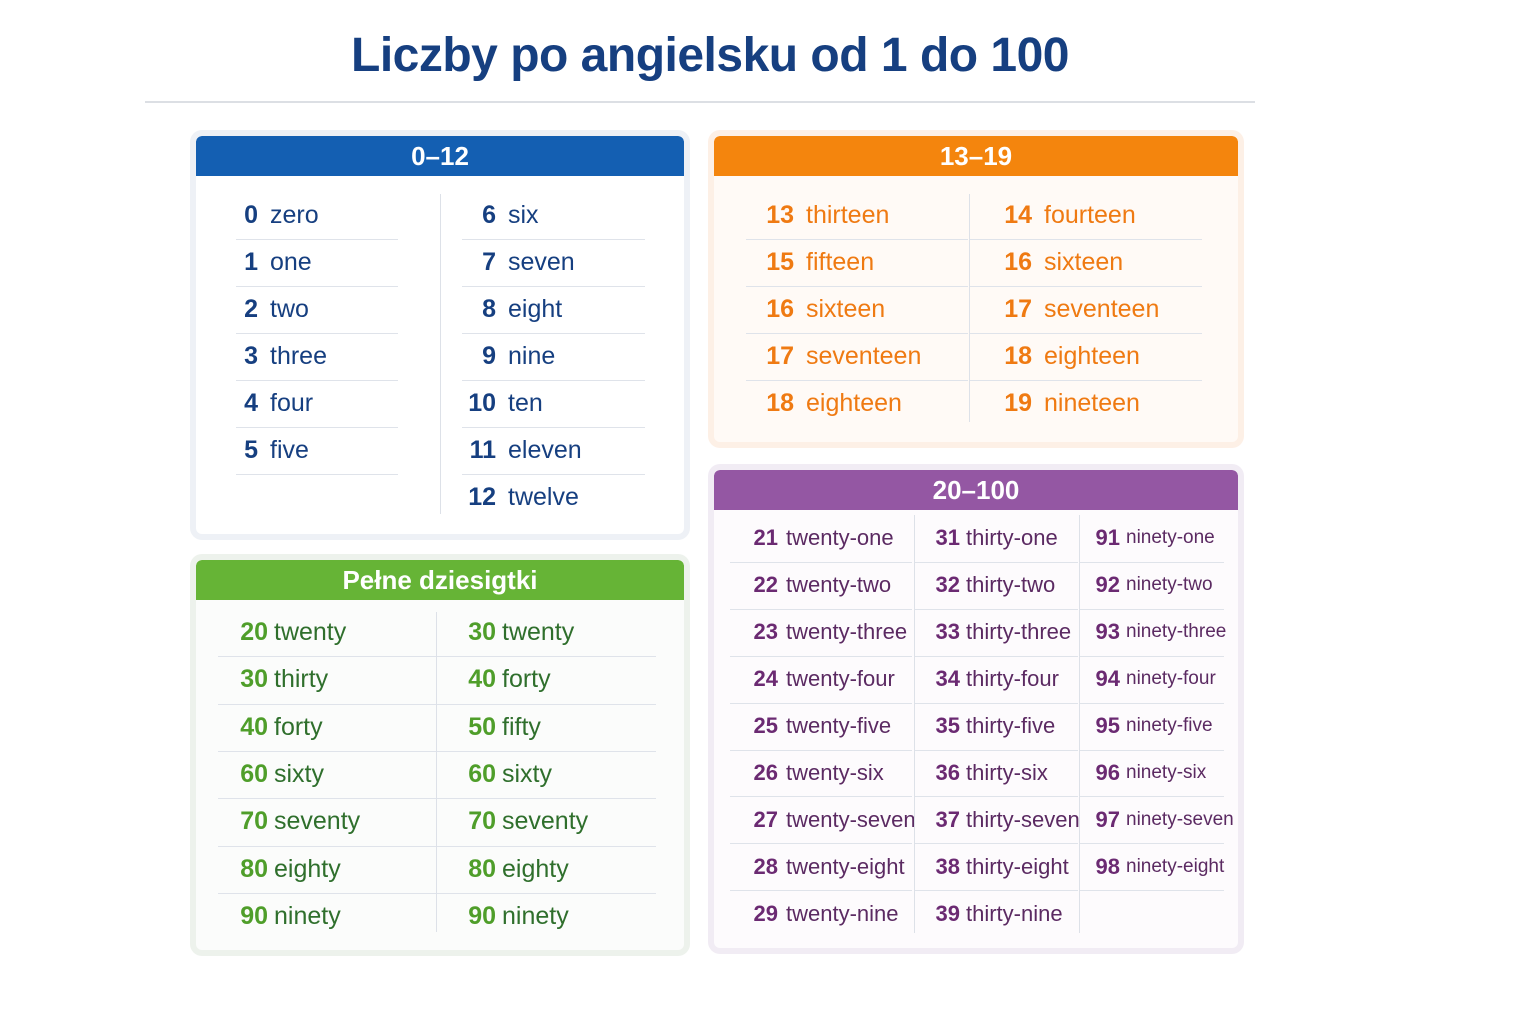 The image size is (1536, 1024). Describe the element at coordinates (541, 262) in the screenshot. I see `number-word: seven` at that location.